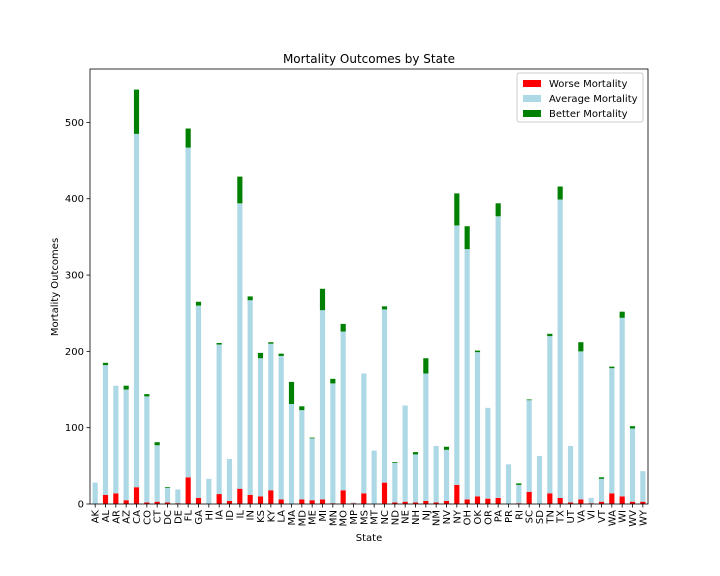 The width and height of the screenshot is (720, 576). I want to click on x-tick-label: NH, so click(416, 517).